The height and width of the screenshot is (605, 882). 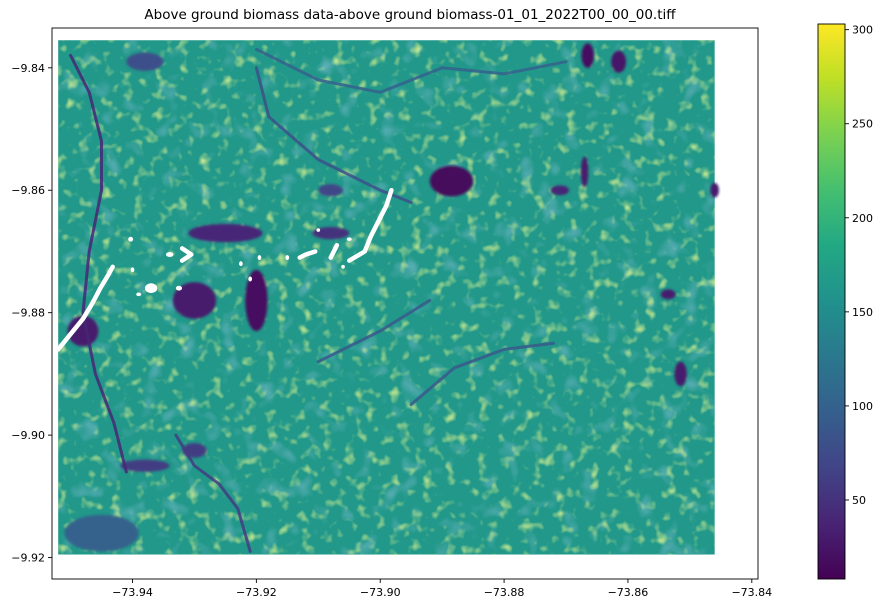 I want to click on x-tick-label: −73.94, so click(x=132, y=592).